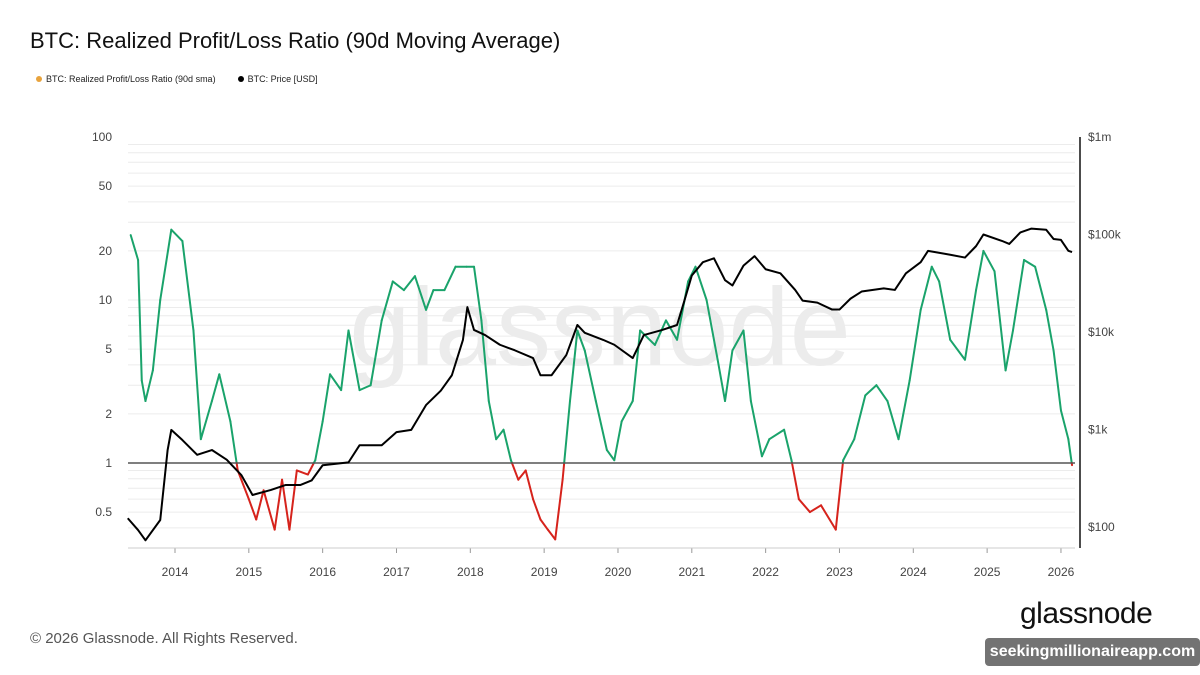 This screenshot has width=1200, height=675. I want to click on x-tick-label: 2023, so click(839, 572).